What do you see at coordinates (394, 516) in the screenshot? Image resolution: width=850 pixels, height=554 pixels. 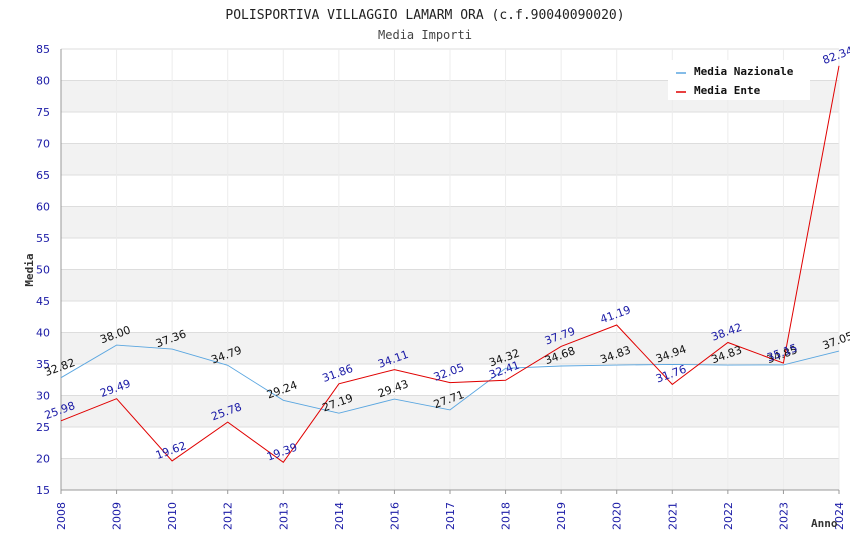 I see `x-tick-label: 2016` at bounding box center [394, 516].